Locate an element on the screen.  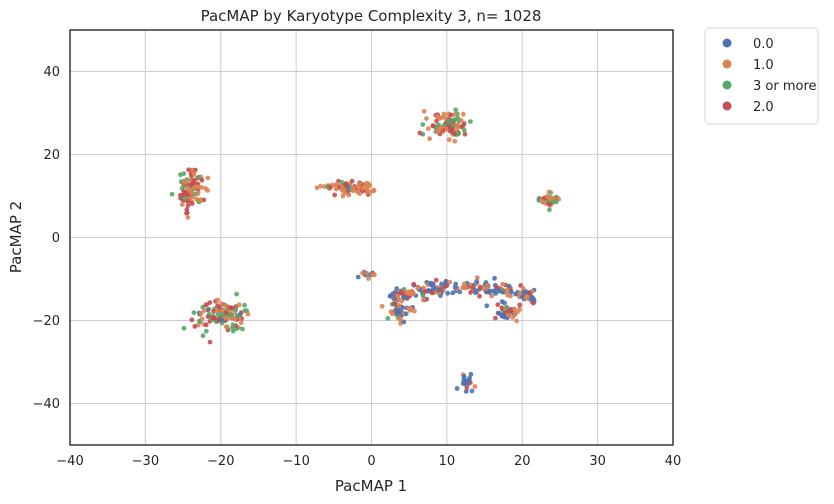
x-axis-label: PacMAP 1 is located at coordinates (371, 486).